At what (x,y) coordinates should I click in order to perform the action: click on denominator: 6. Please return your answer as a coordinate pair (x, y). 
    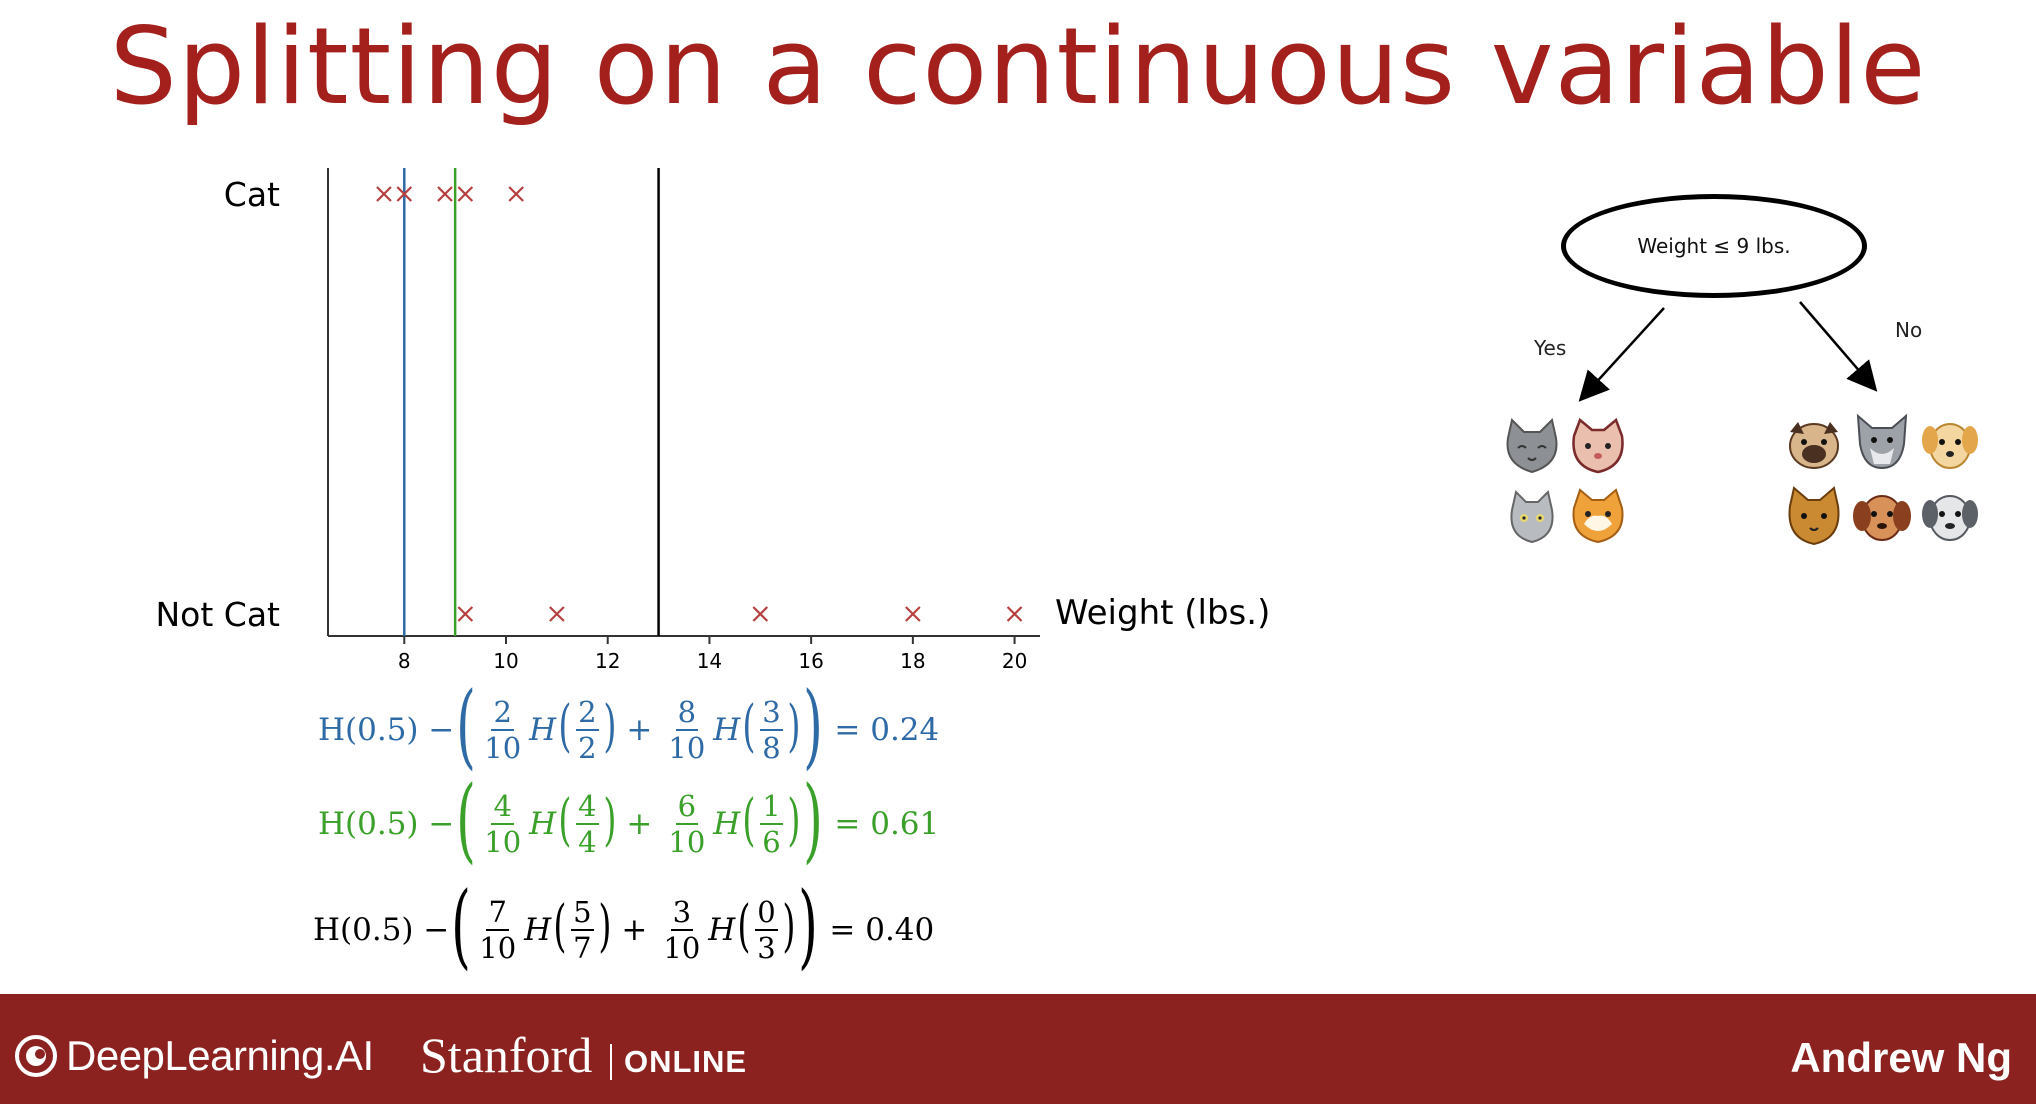
    Looking at the image, I should click on (771, 842).